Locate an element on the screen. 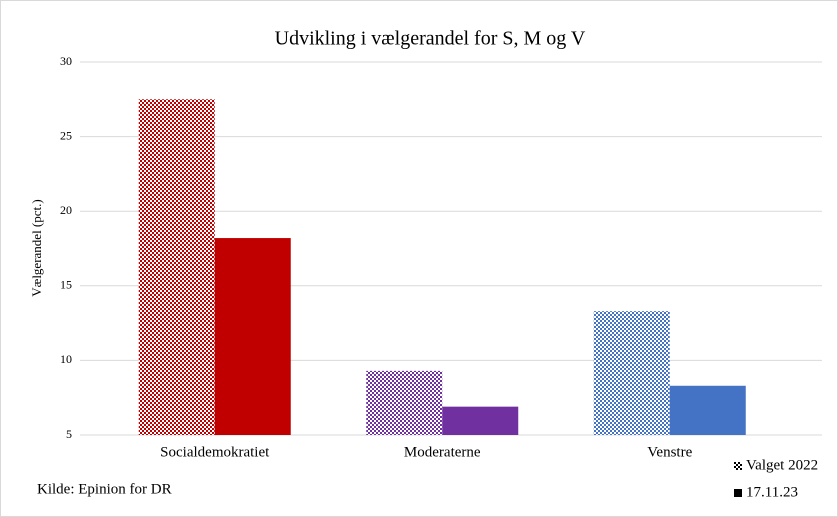 This screenshot has height=517, width=838. y-tick-label: 15 is located at coordinates (66, 285).